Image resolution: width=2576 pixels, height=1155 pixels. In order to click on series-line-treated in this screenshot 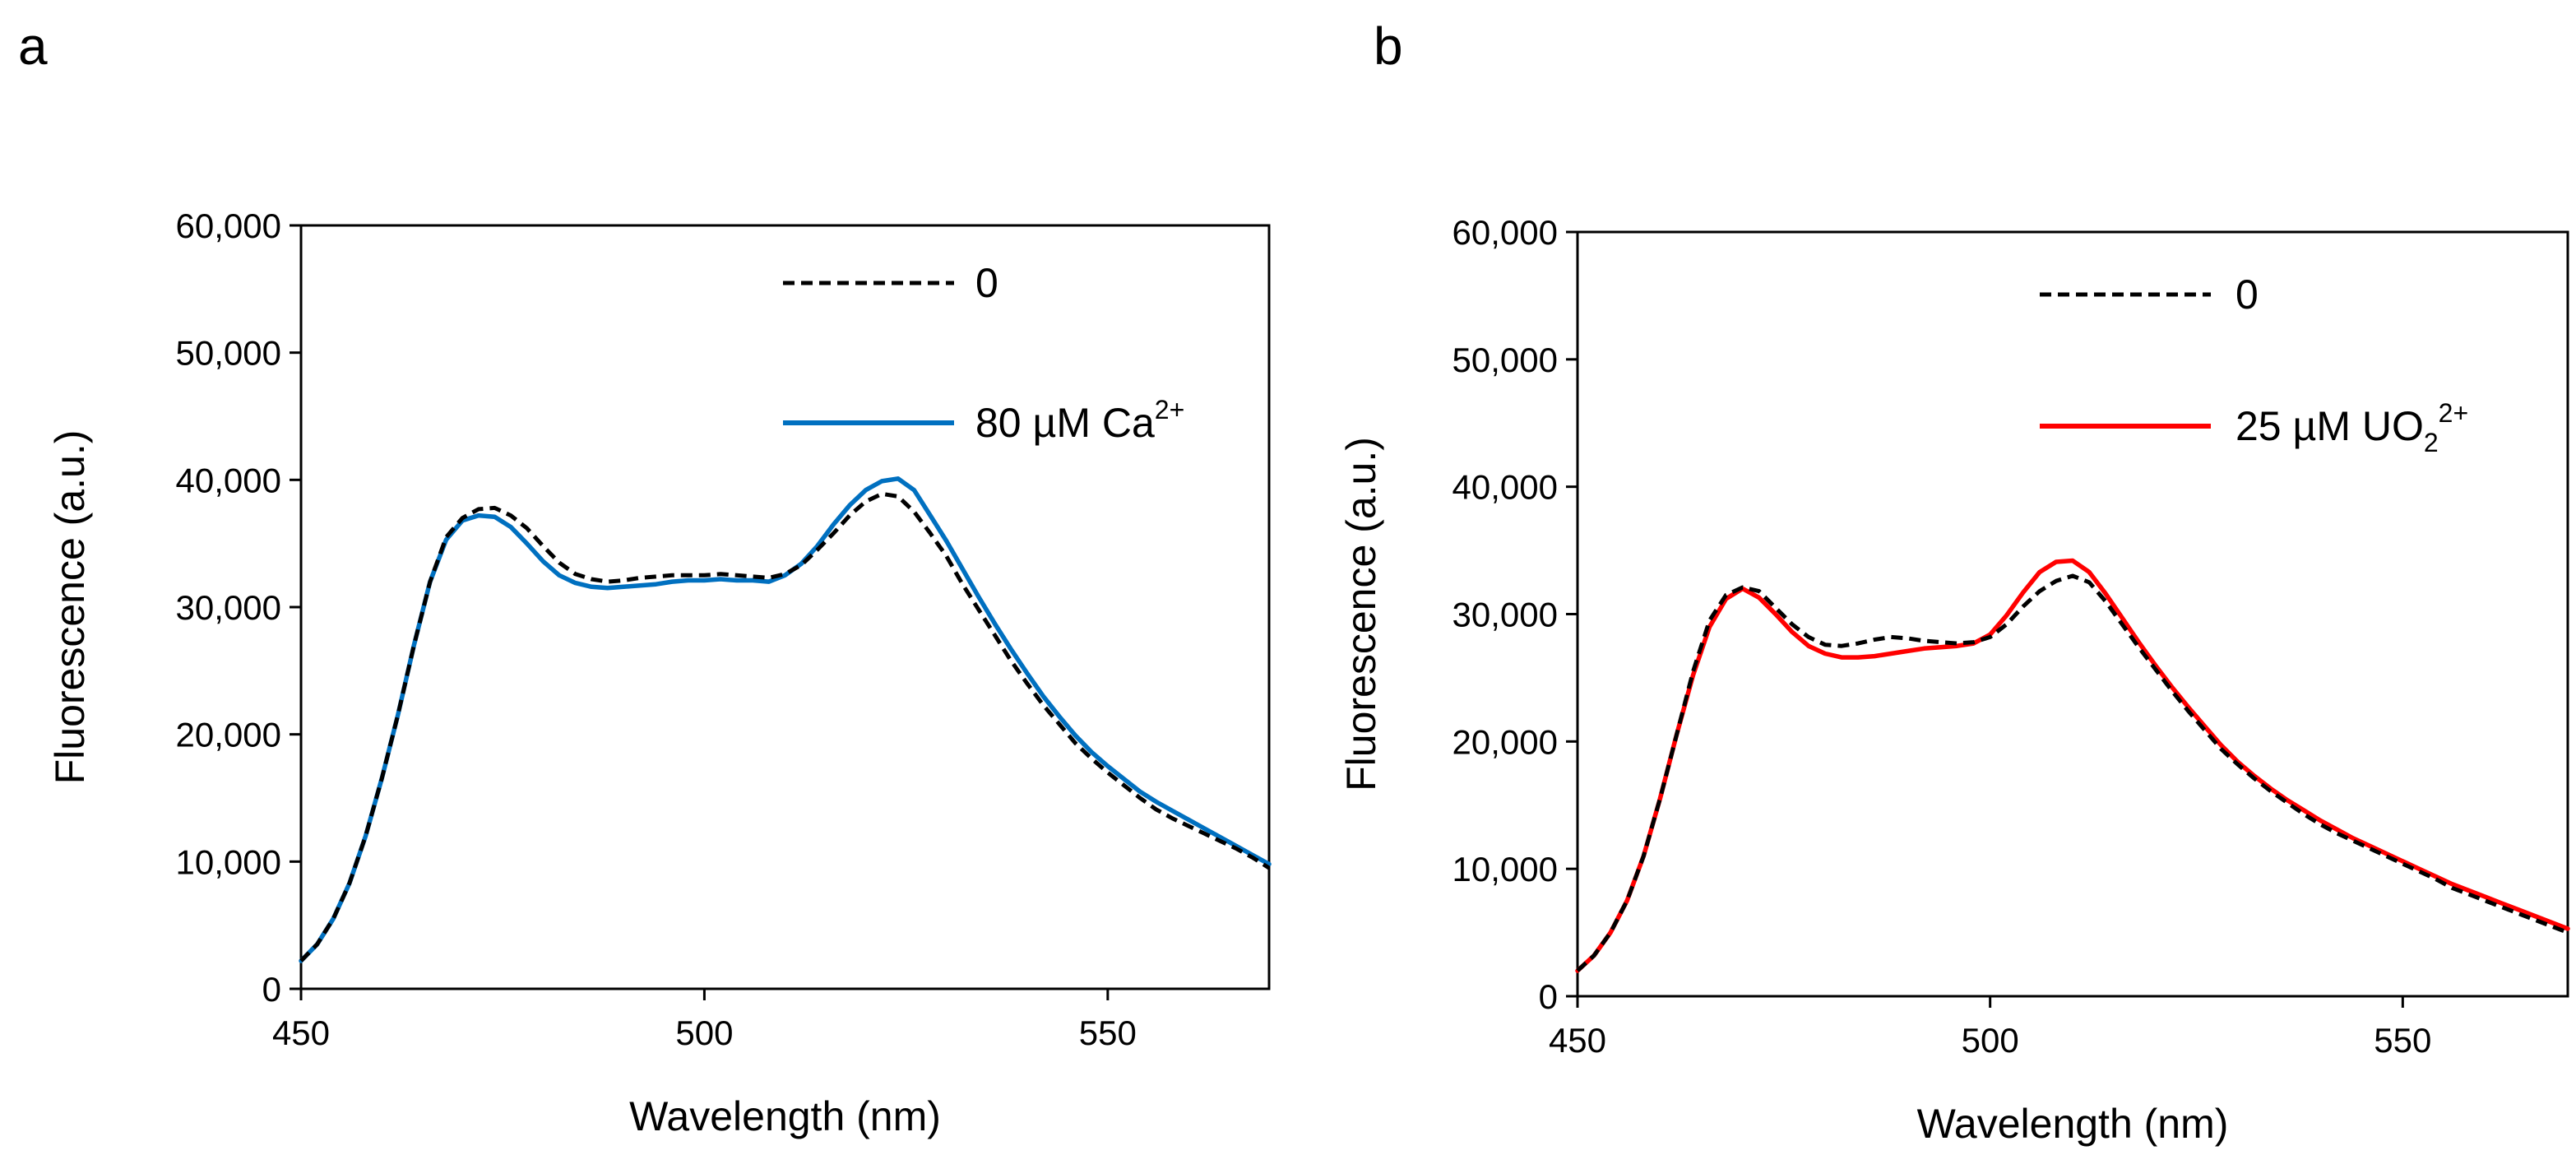, I will do `click(2073, 765)`.